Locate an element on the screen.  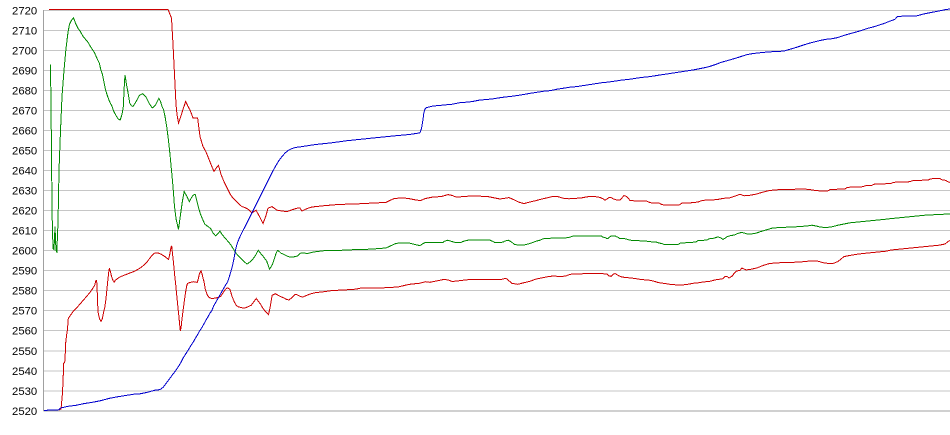
svg-text: 2540 is located at coordinates (24, 372).